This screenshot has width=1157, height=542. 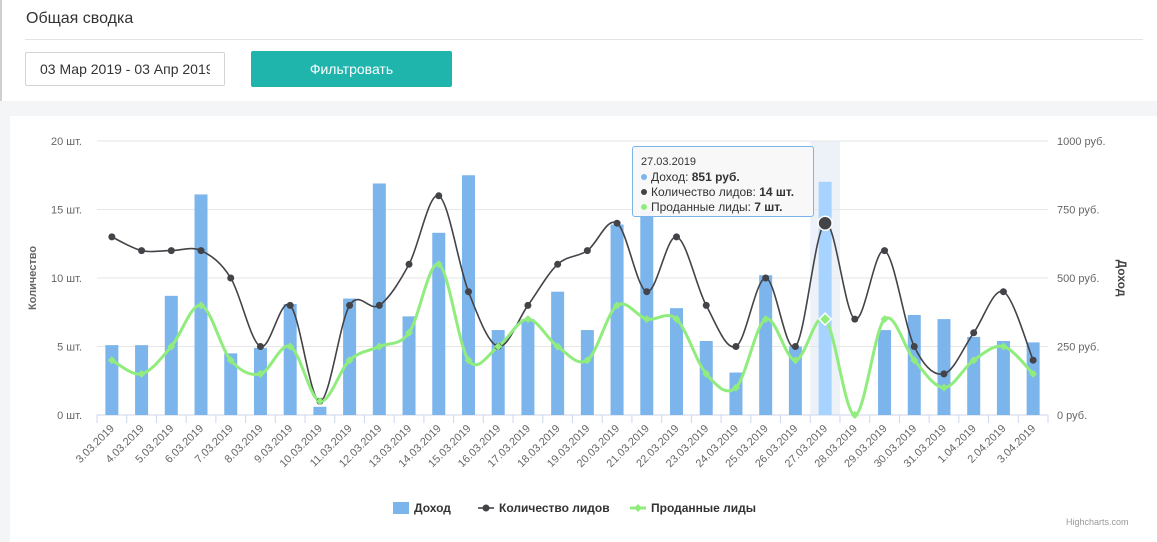 I want to click on legend-label: Количество лидов, so click(x=554, y=508).